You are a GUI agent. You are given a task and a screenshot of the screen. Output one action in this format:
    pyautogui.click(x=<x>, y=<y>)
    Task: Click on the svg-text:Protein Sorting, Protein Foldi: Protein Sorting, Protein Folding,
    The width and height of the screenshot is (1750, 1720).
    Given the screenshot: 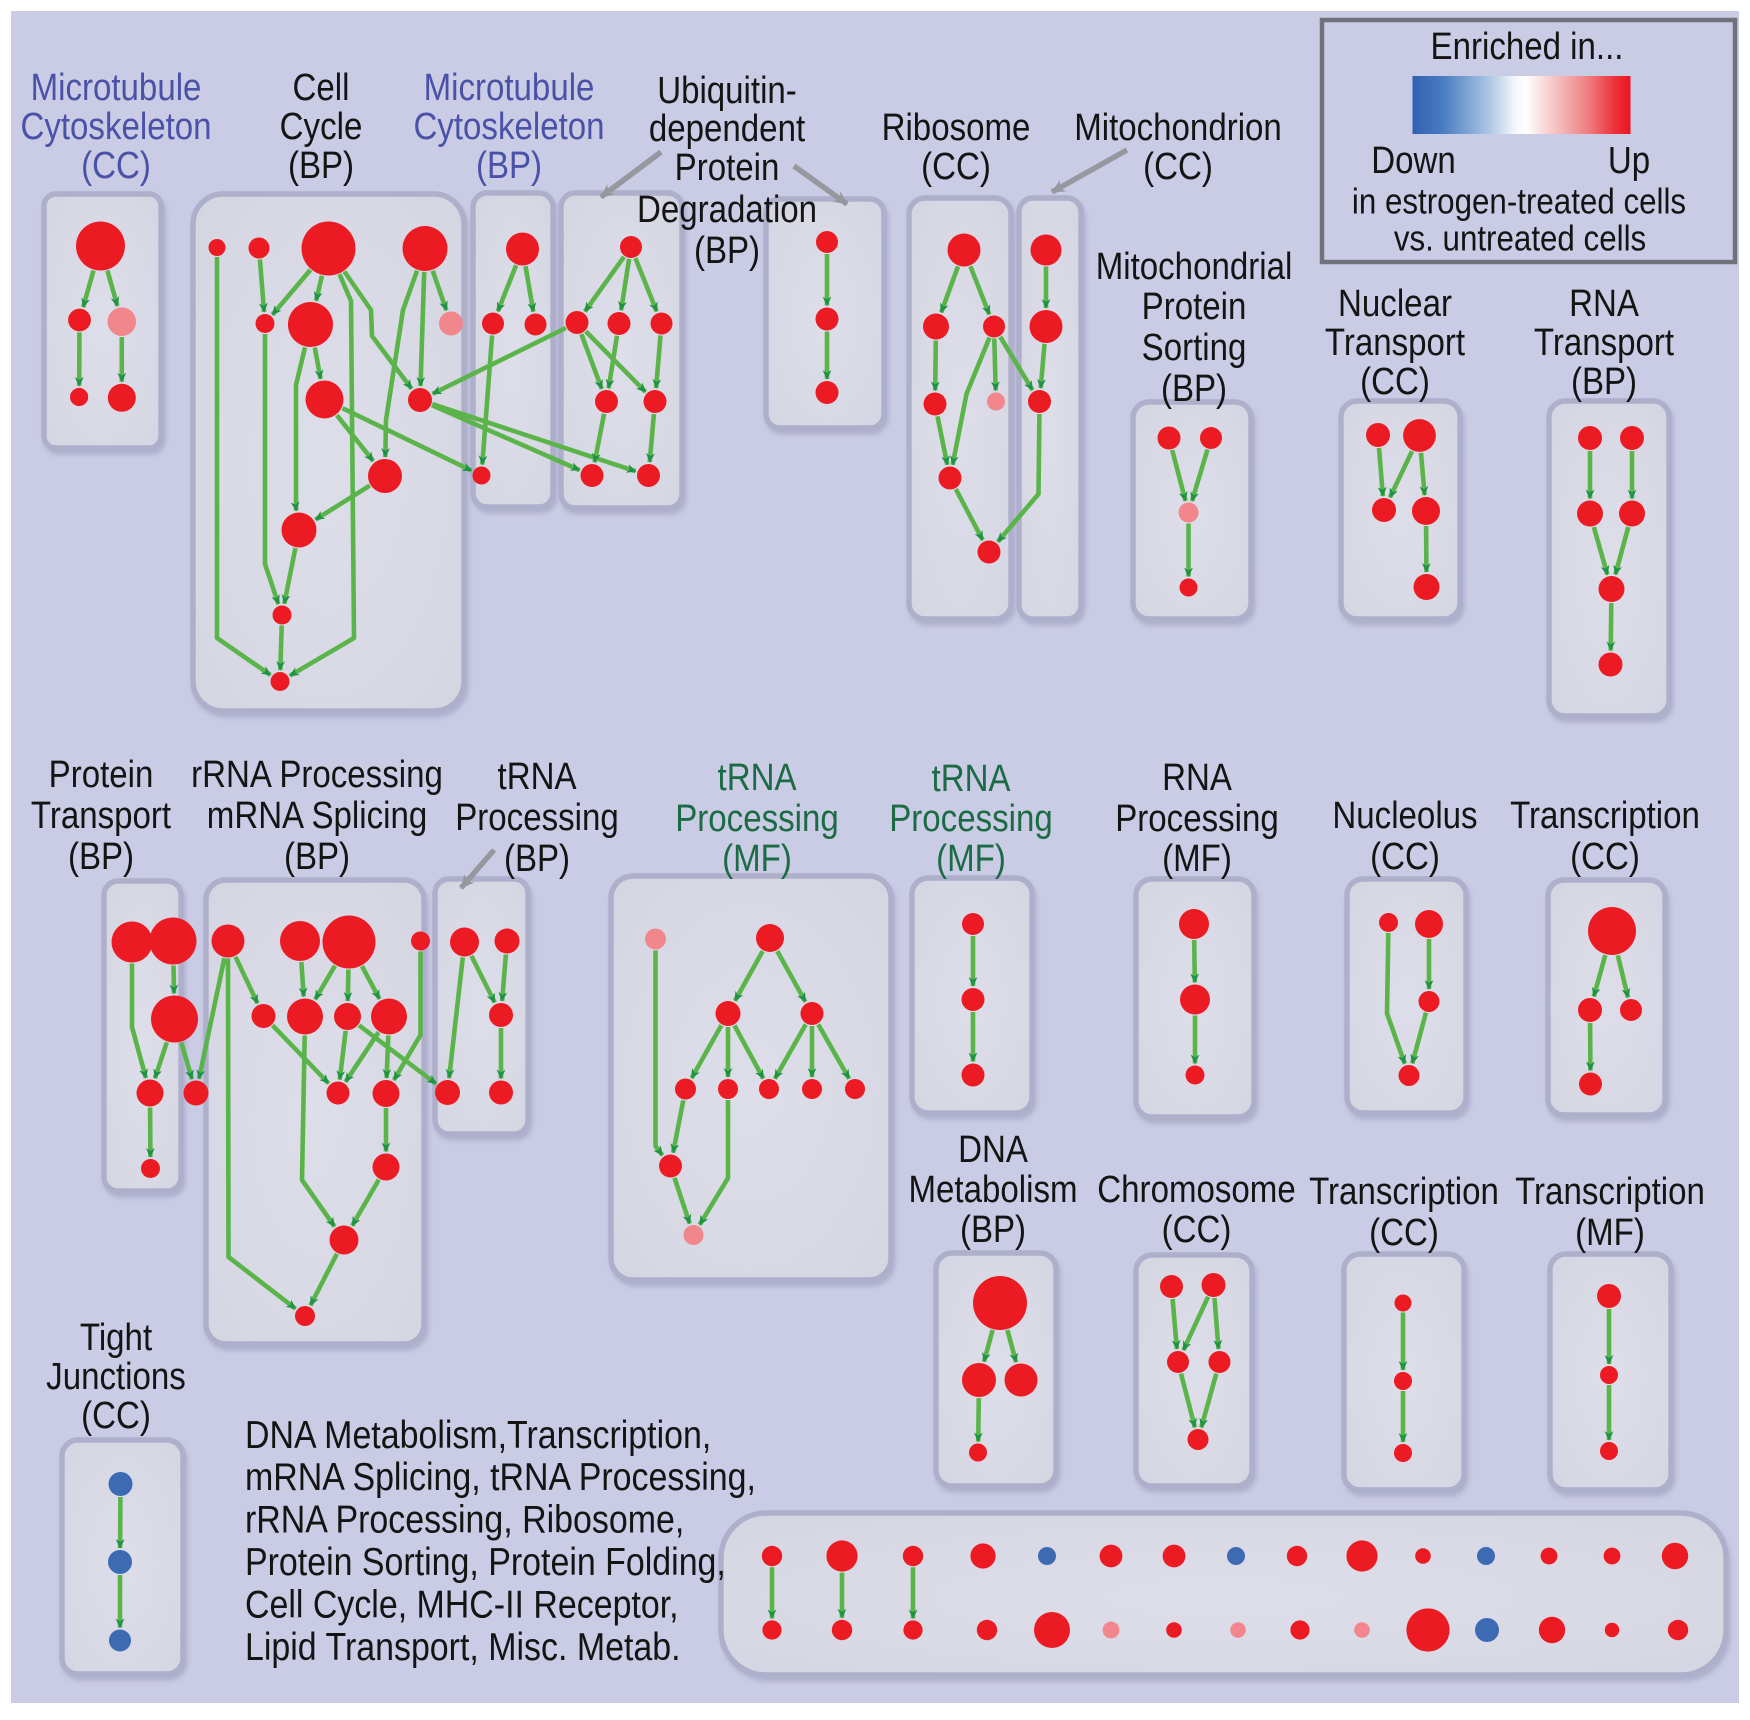 What is the action you would take?
    pyautogui.click(x=485, y=1562)
    